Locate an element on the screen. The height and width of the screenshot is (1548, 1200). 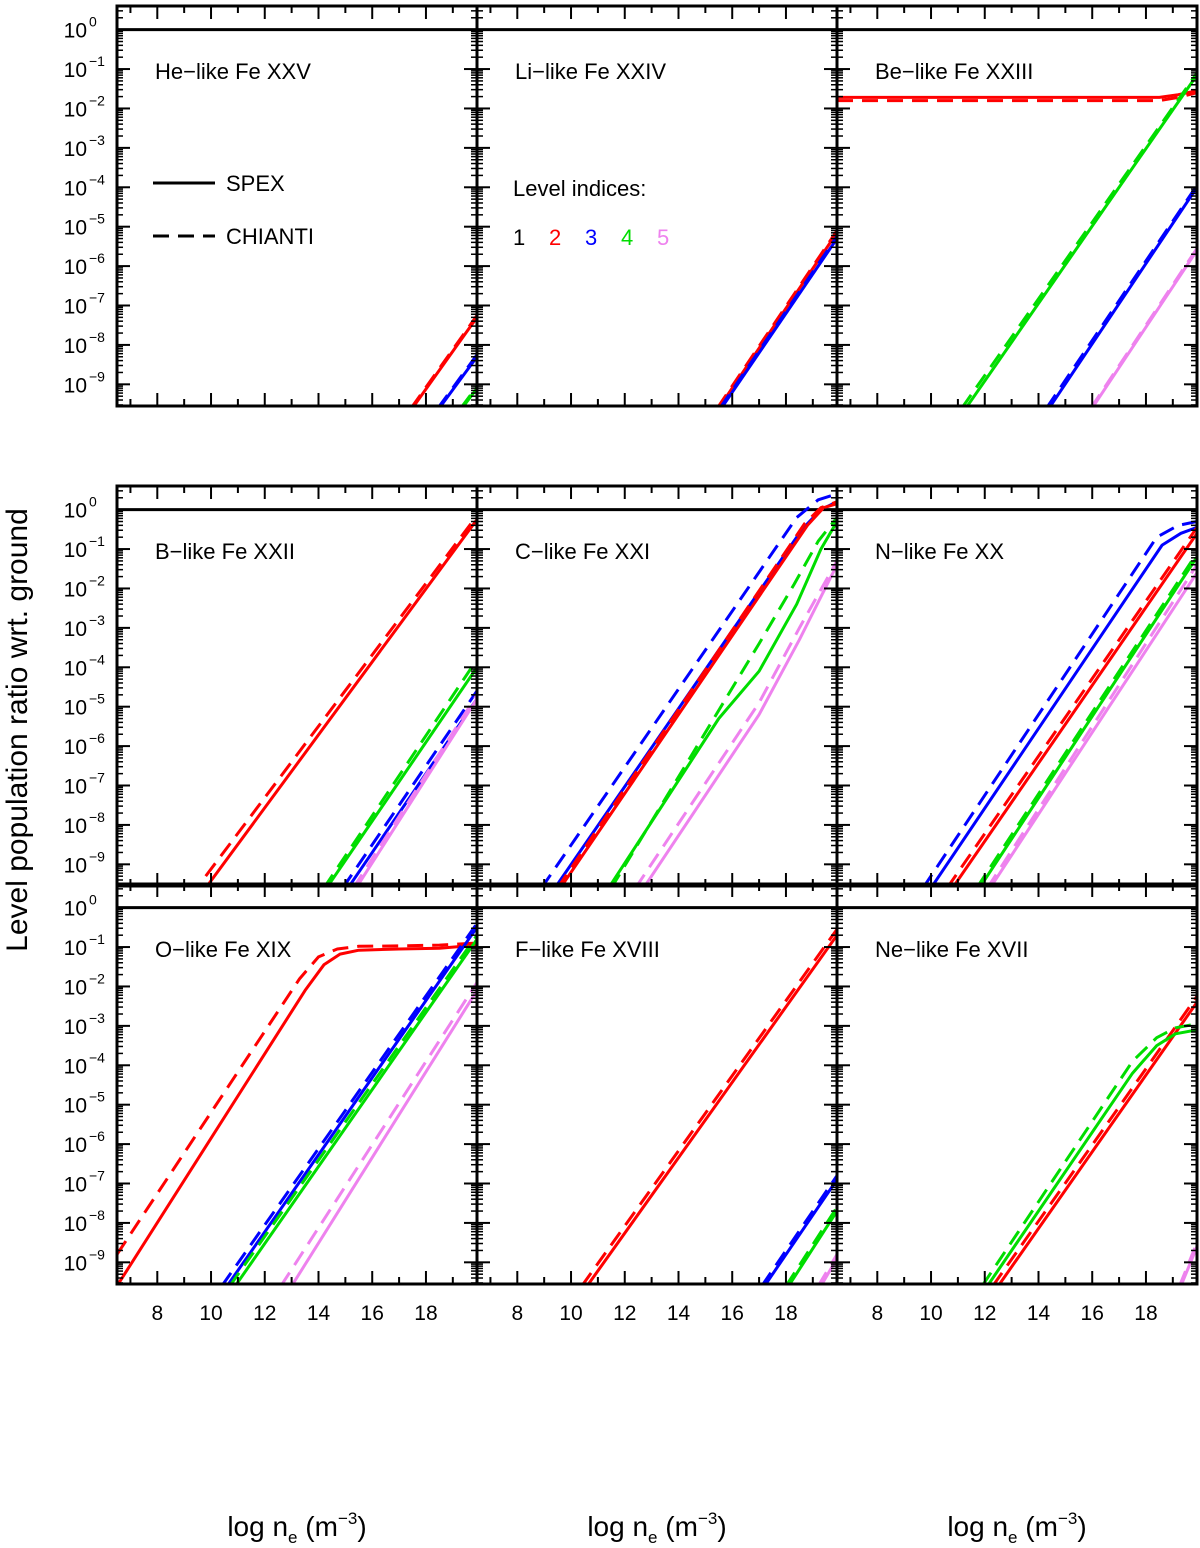
legend-label: SPEX is located at coordinates (255, 183).